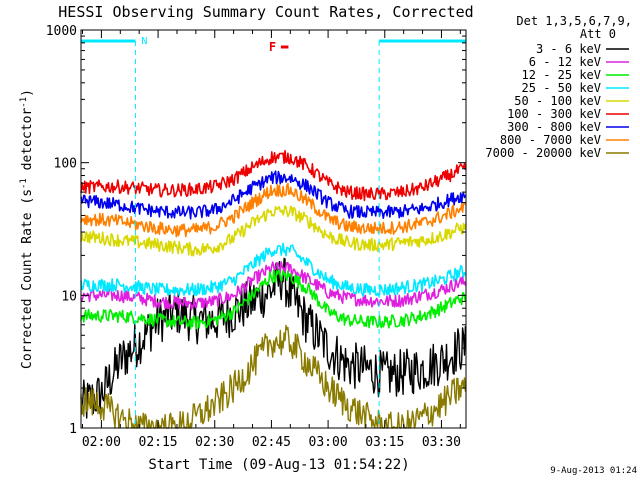 The height and width of the screenshot is (480, 640). I want to click on x-tick-label: 03:30, so click(441, 442).